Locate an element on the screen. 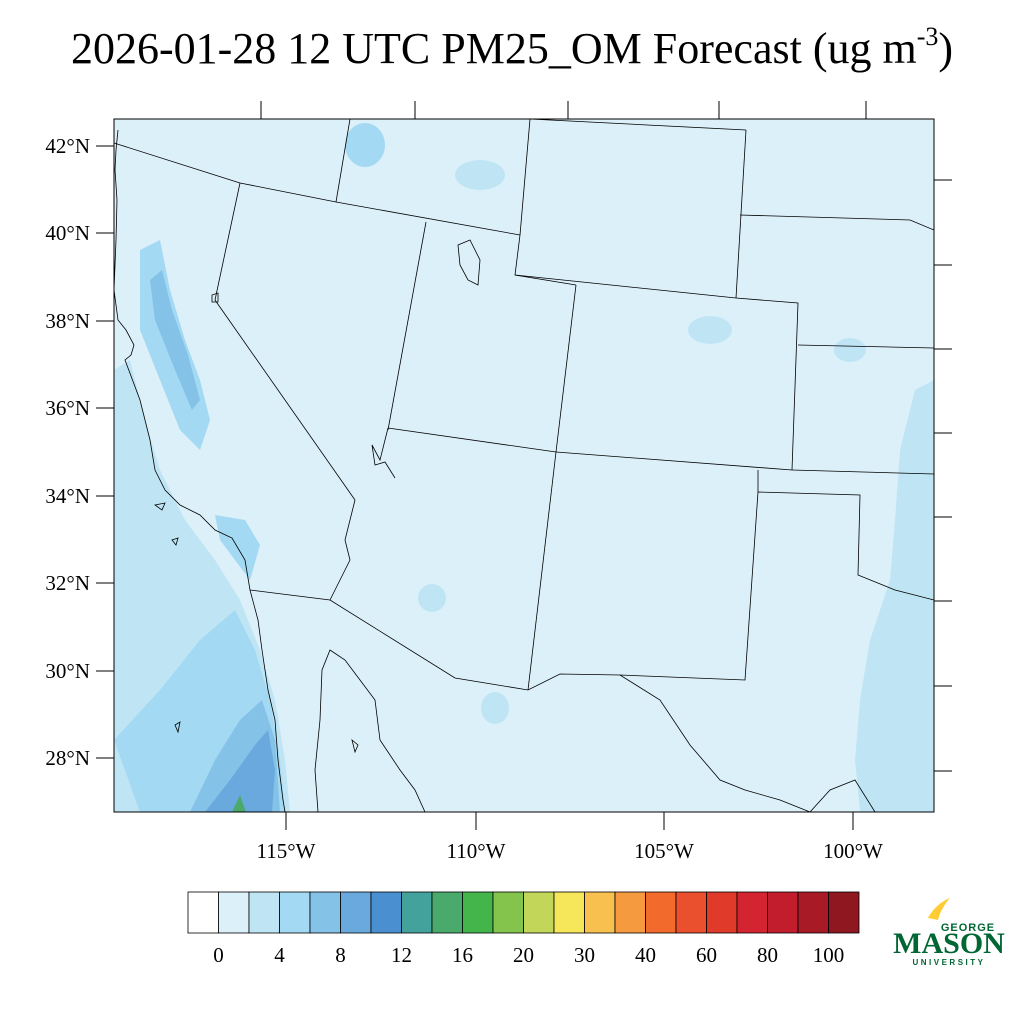  patch-wy is located at coordinates (480, 175).